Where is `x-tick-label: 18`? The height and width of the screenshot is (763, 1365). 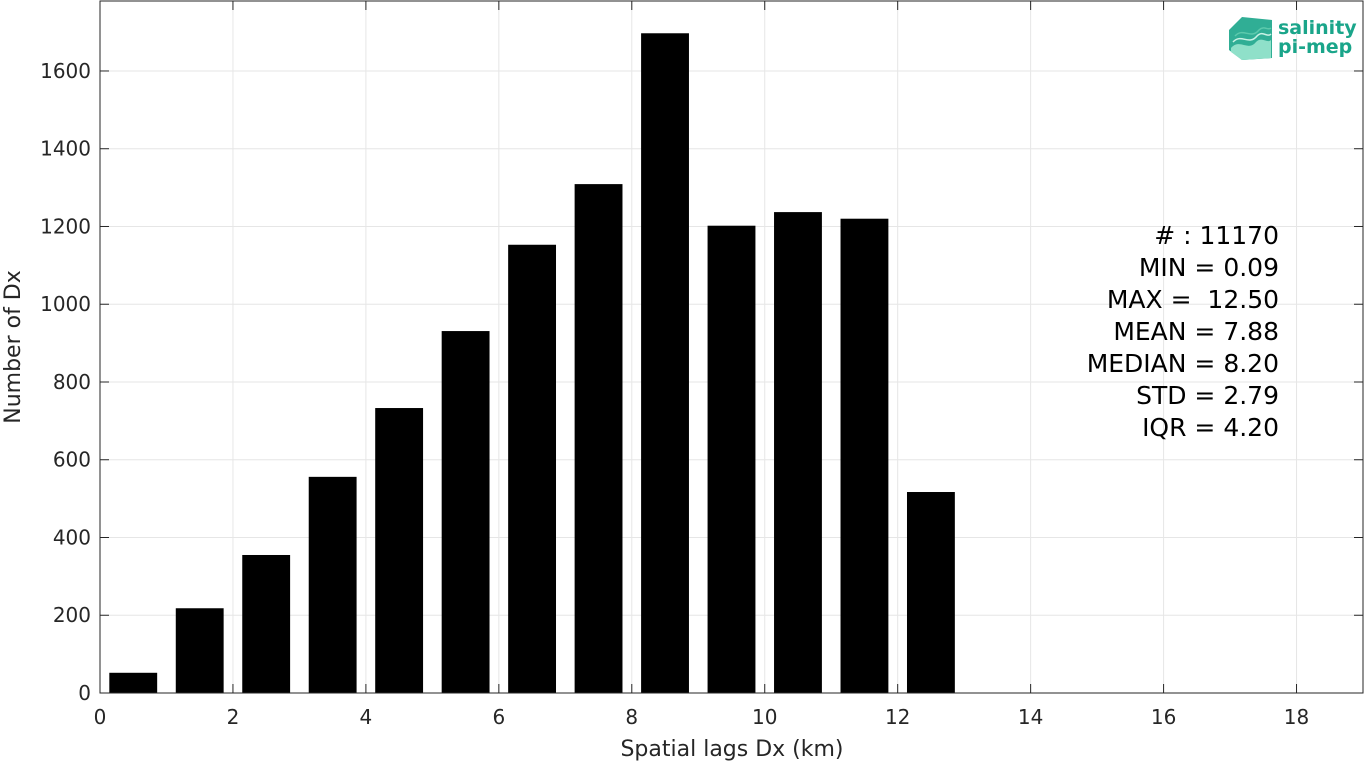 x-tick-label: 18 is located at coordinates (1296, 717).